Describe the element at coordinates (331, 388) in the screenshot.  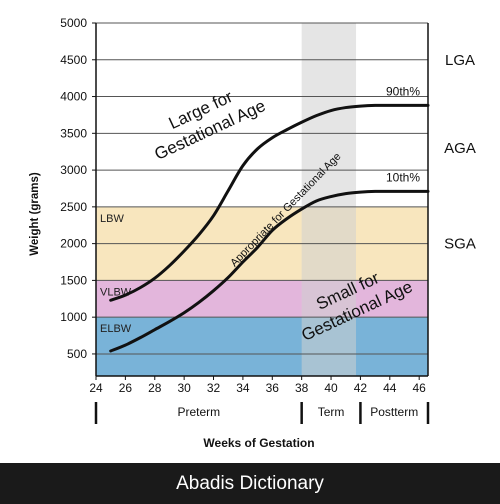
I see `x-tick-label: 40` at that location.